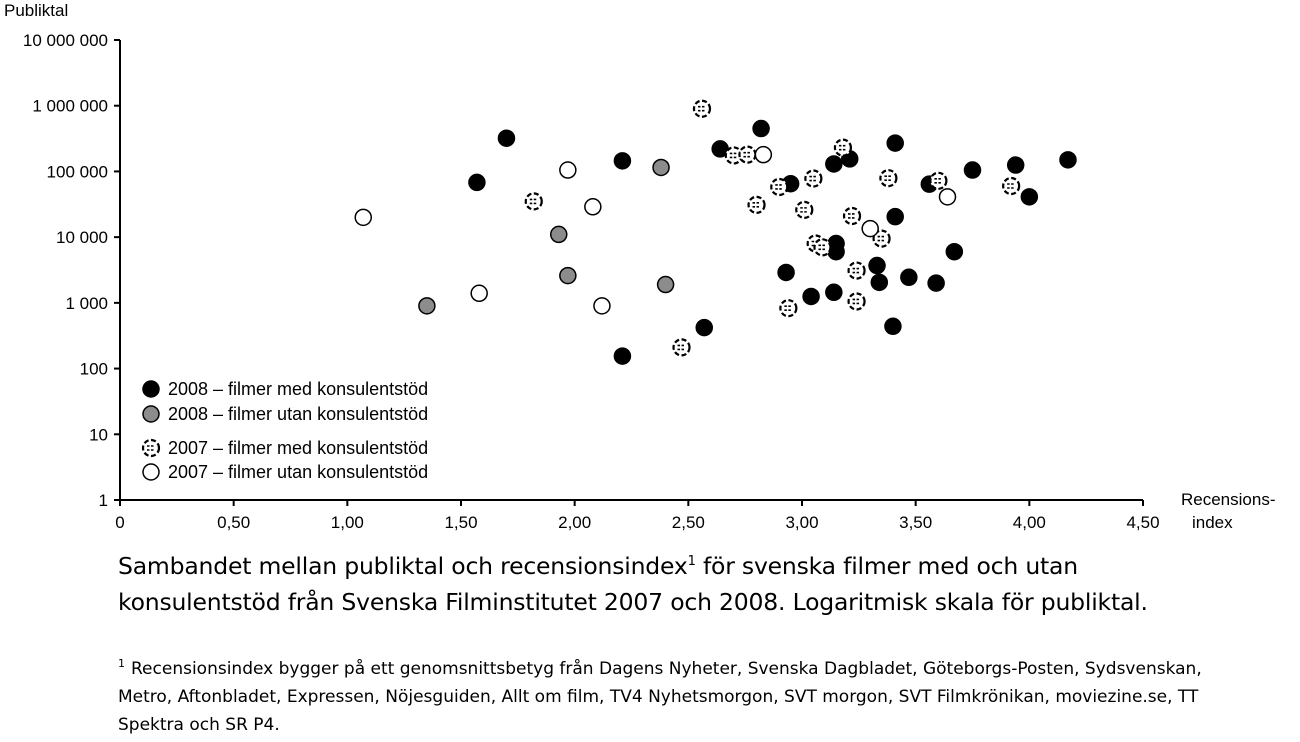  I want to click on legend-label: 2007 – filmer utan konsulentstöd, so click(298, 472).